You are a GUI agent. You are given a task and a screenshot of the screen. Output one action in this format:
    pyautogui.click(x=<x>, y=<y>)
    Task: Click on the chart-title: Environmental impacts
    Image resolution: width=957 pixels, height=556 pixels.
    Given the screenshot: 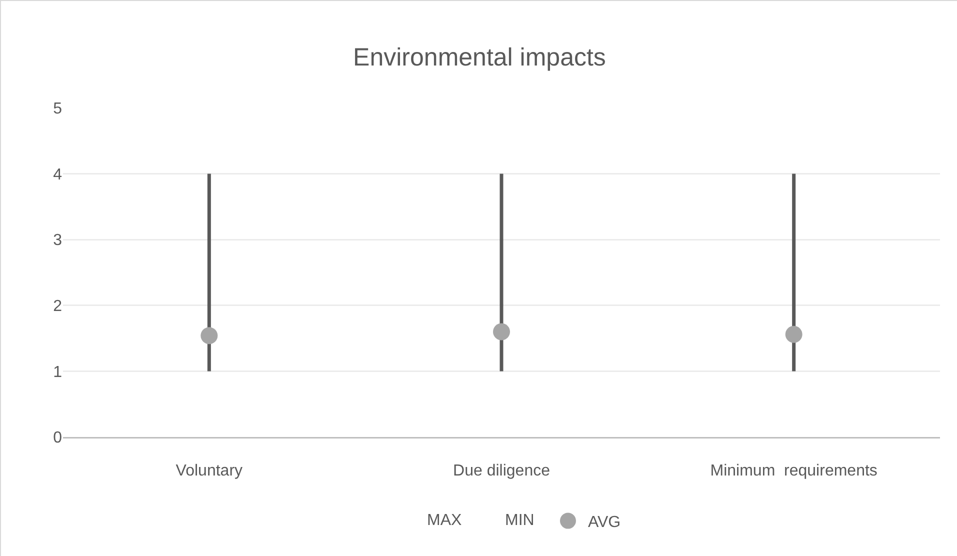 What is the action you would take?
    pyautogui.click(x=479, y=57)
    